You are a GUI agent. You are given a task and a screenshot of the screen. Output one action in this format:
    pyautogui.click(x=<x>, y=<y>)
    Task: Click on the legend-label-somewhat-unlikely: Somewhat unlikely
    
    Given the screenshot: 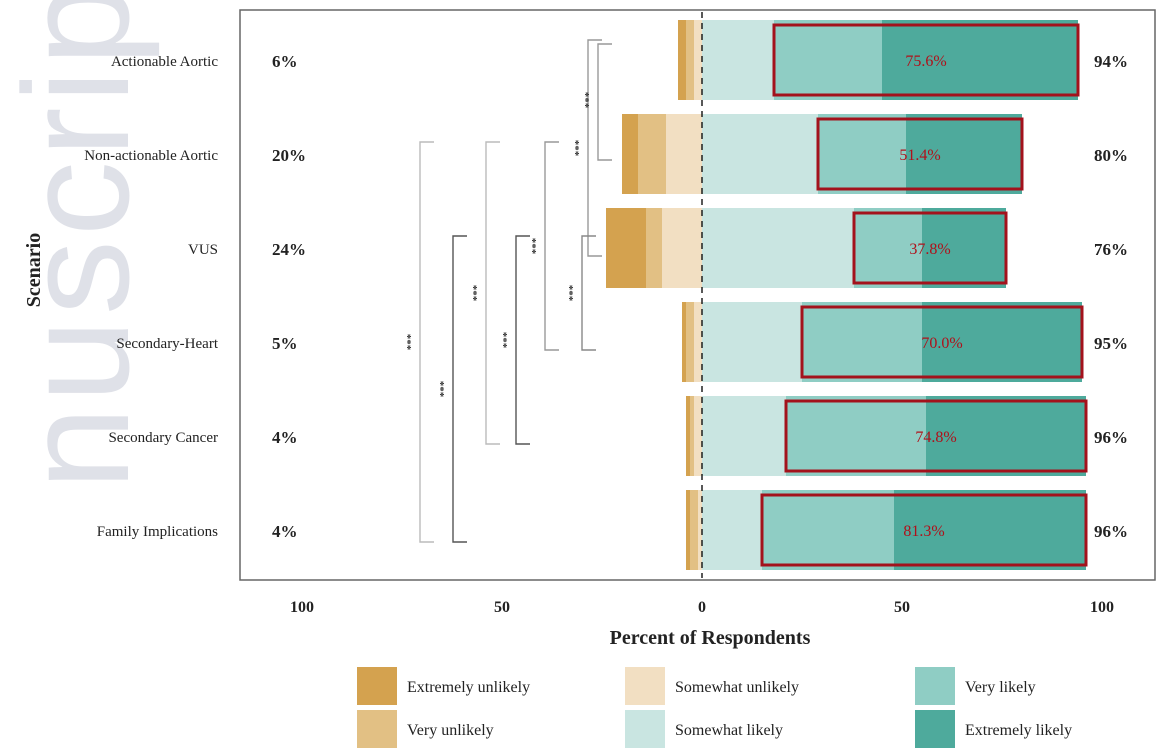 What is the action you would take?
    pyautogui.click(x=737, y=687)
    